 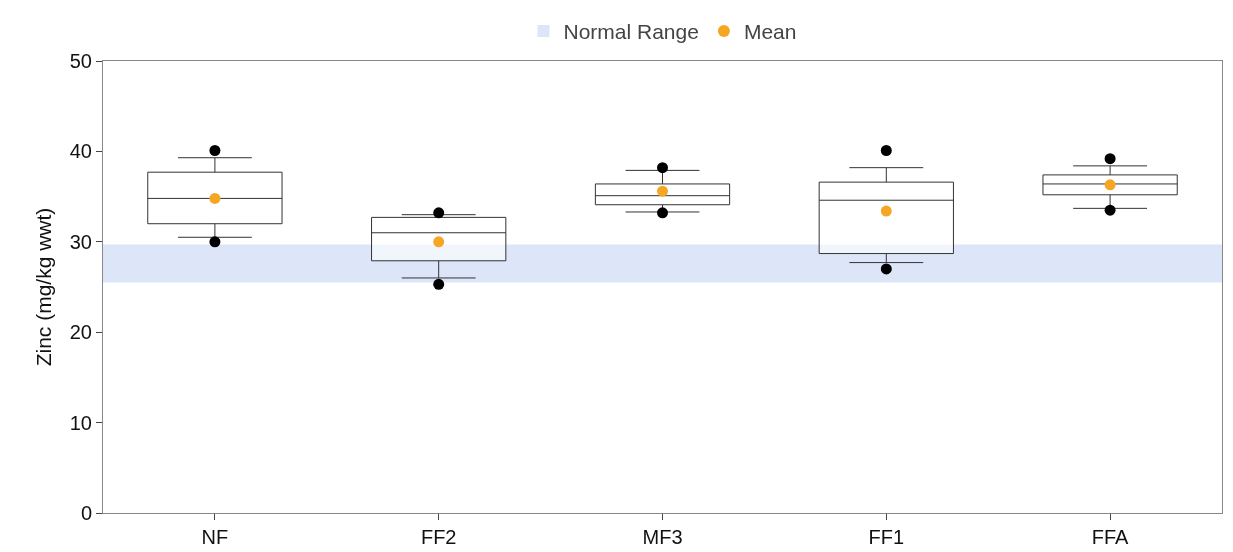 I want to click on y-tick-label: 50, so click(x=80, y=61).